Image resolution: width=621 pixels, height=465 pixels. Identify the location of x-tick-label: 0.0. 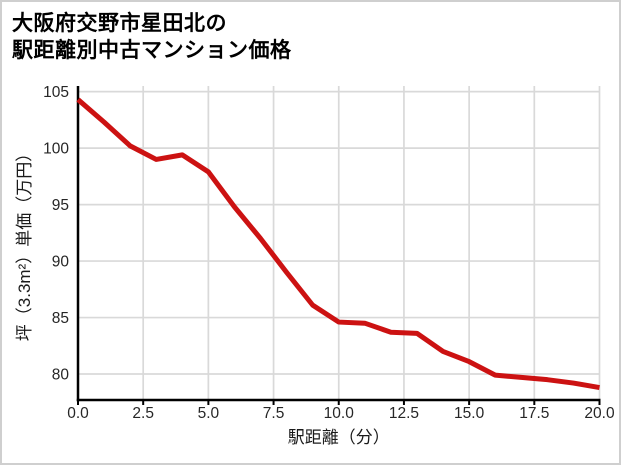
(78, 413).